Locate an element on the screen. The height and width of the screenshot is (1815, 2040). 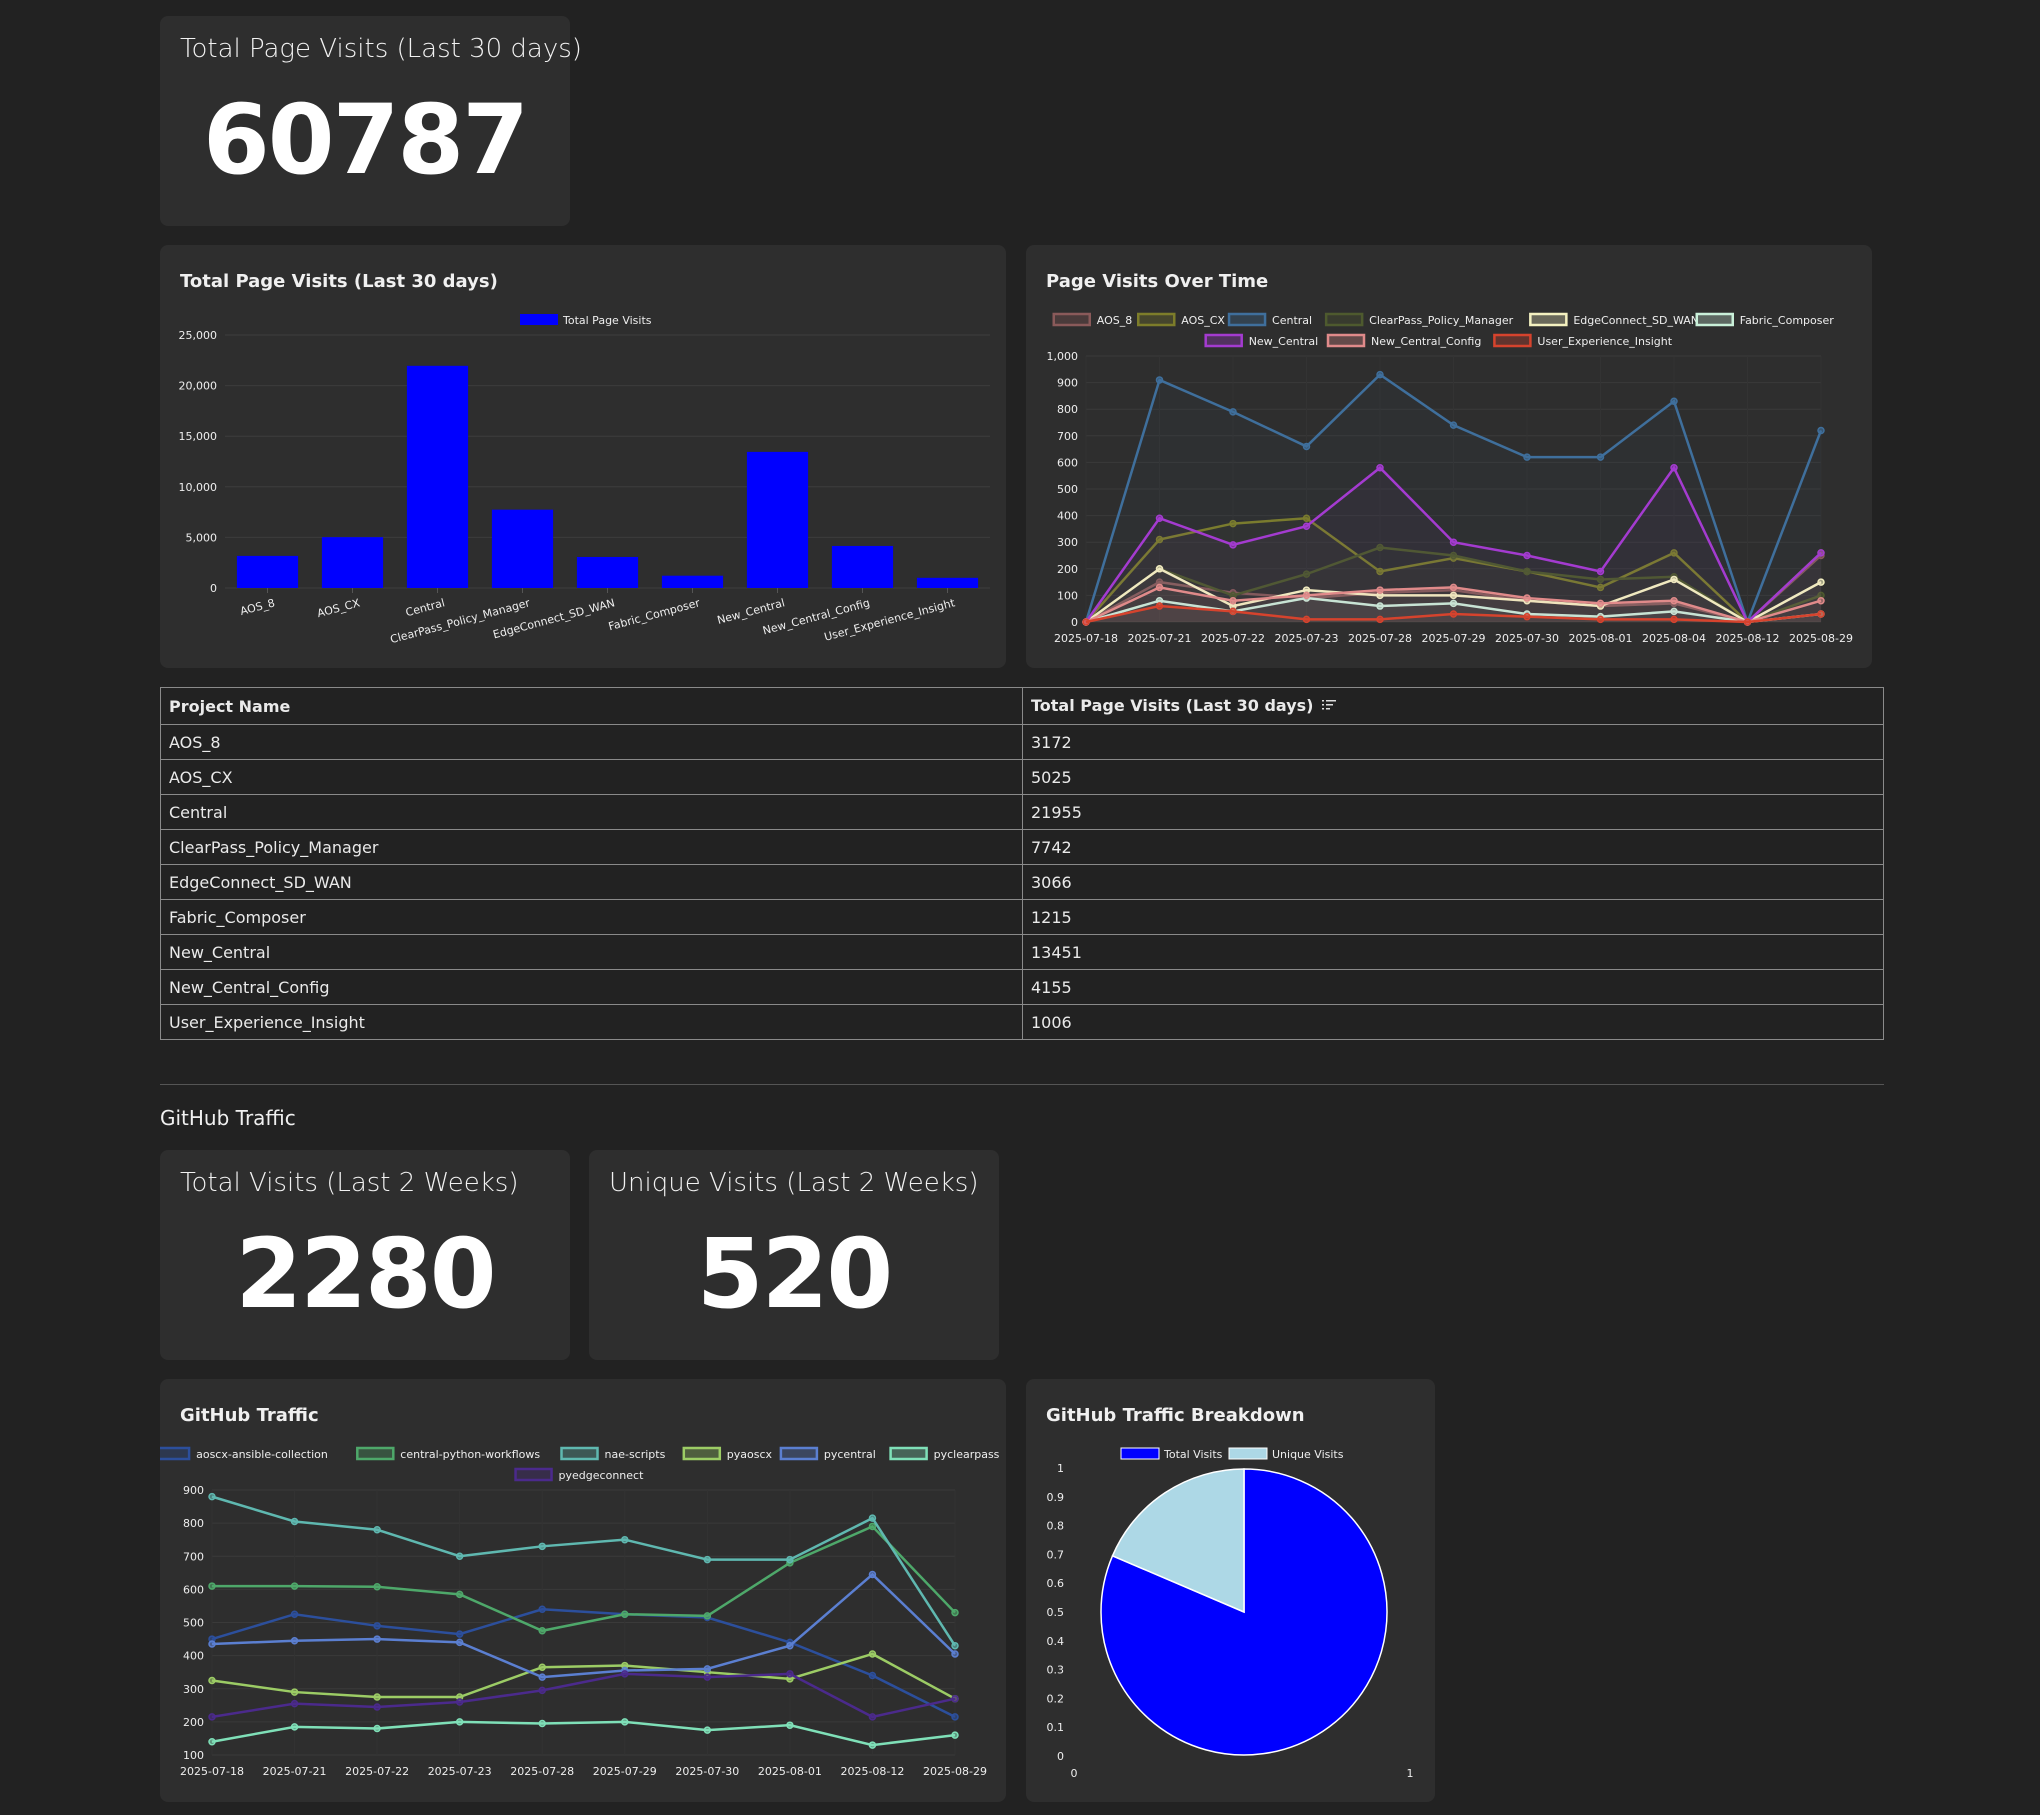
legend-label: pycentral is located at coordinates (850, 1454).